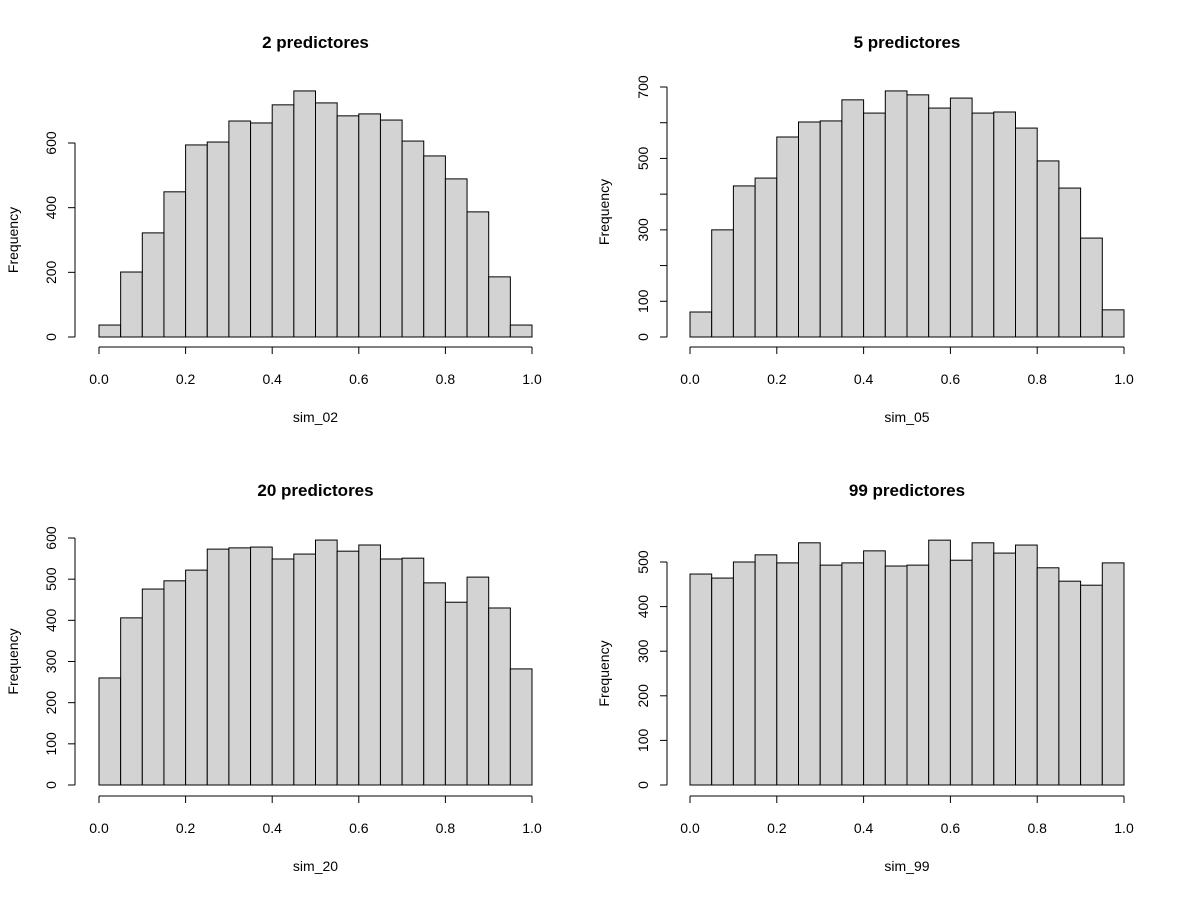 The width and height of the screenshot is (1183, 902). I want to click on x-axis-label: sim_20, so click(315, 866).